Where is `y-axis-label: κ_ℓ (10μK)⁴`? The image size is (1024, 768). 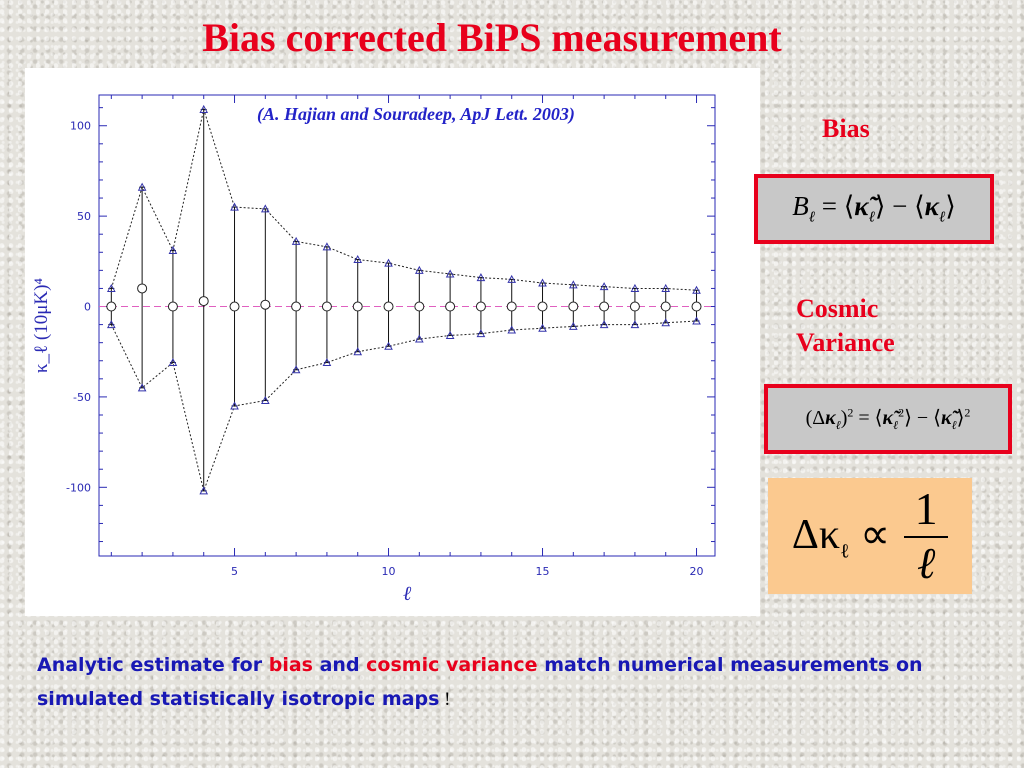 y-axis-label: κ_ℓ (10μK)⁴ is located at coordinates (41, 325).